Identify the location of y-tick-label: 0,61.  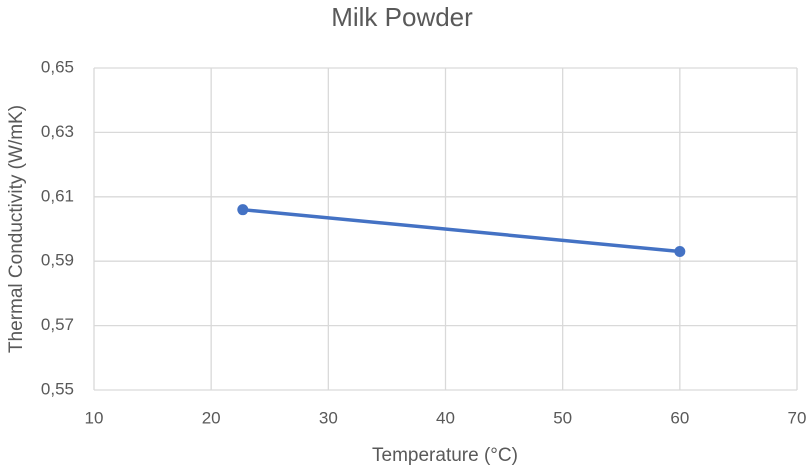
(57, 195).